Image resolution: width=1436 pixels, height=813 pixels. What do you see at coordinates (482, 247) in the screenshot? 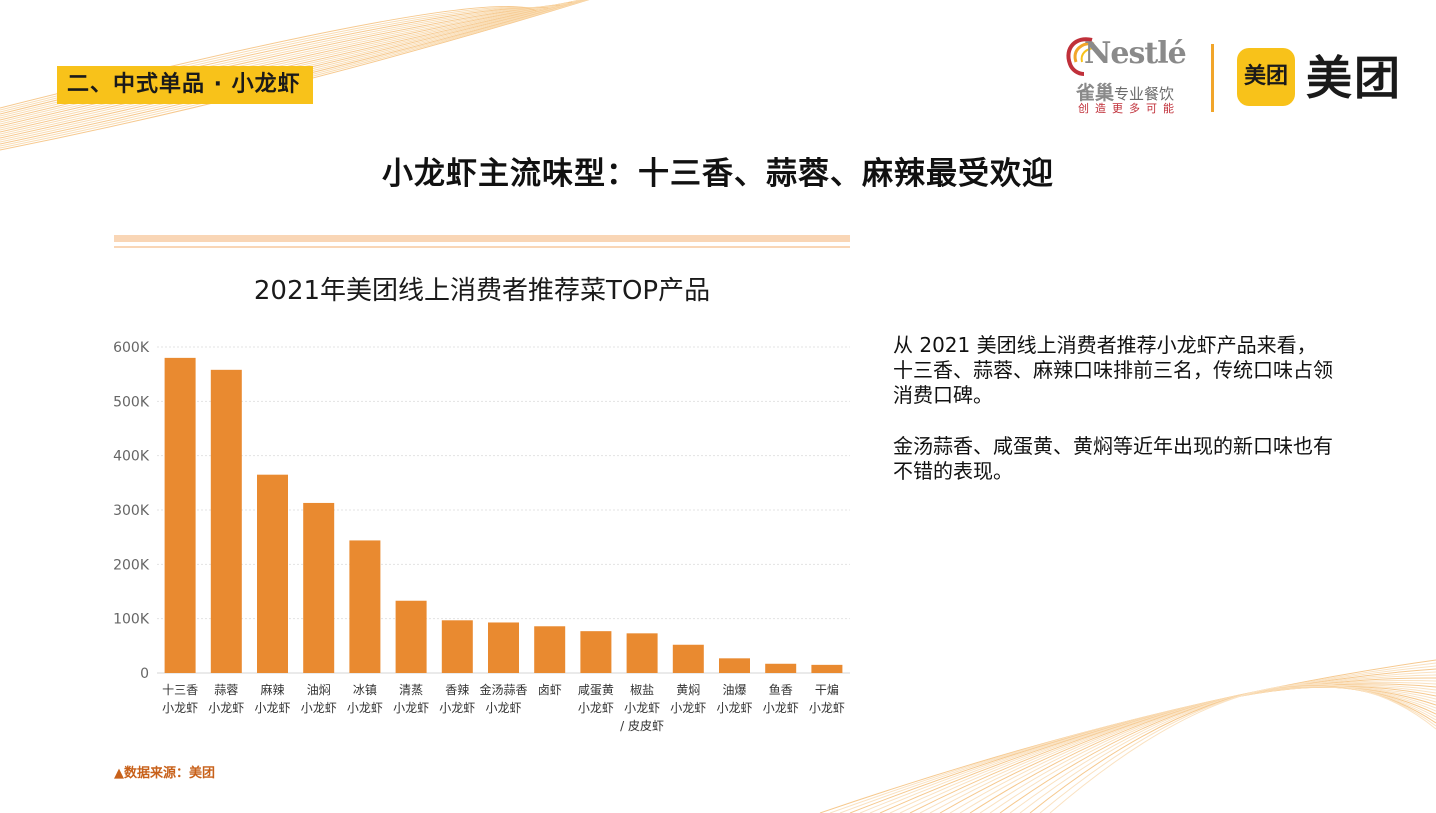
I see `title-rule-thin` at bounding box center [482, 247].